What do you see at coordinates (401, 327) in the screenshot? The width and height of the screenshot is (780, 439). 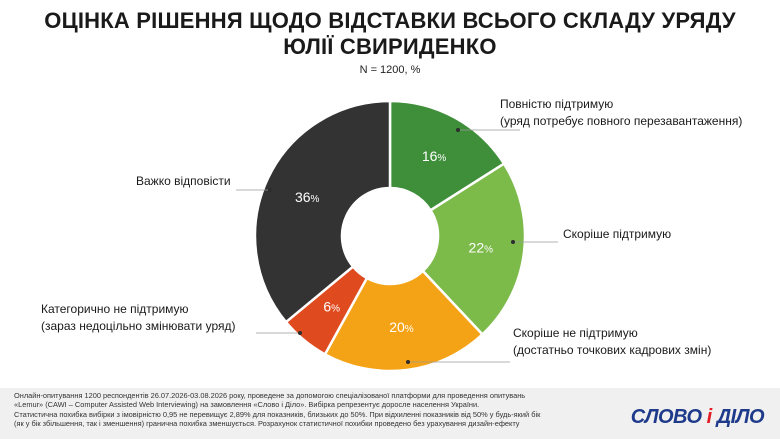 I see `data-label-3: 20%` at bounding box center [401, 327].